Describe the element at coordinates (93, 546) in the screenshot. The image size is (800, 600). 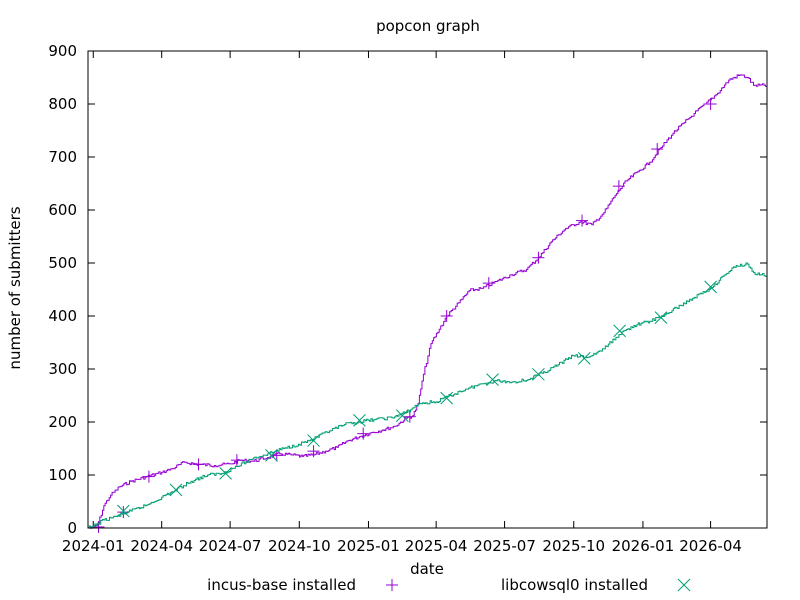
I see `x-tick-label: 2024-01` at that location.